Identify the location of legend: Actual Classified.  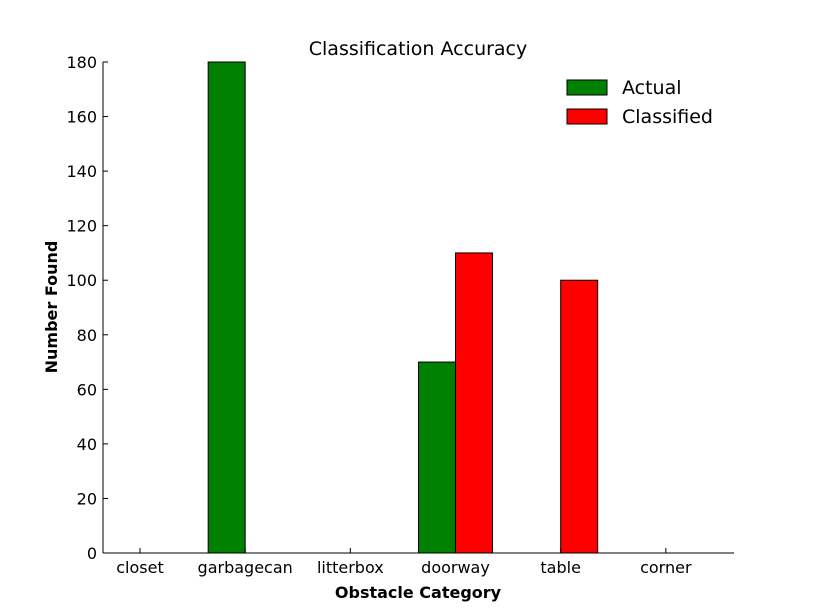
(639, 102).